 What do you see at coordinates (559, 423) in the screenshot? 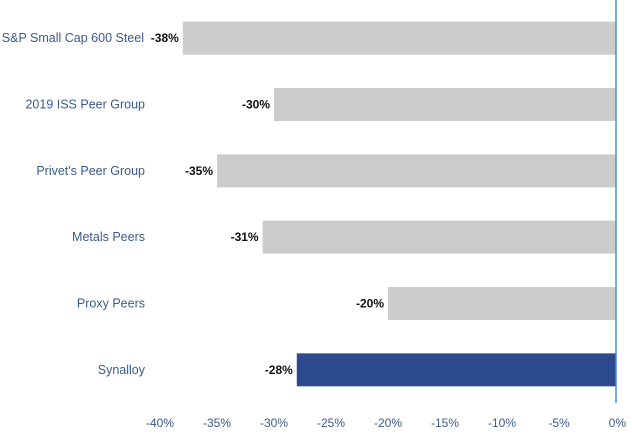
I see `x-tick-label-7: -5%` at bounding box center [559, 423].